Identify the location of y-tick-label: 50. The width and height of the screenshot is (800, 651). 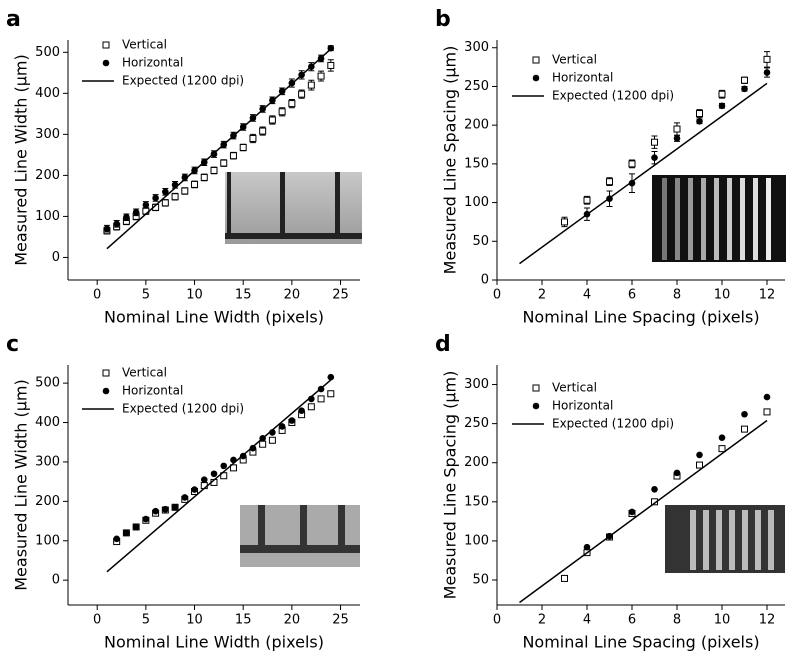
(480, 579).